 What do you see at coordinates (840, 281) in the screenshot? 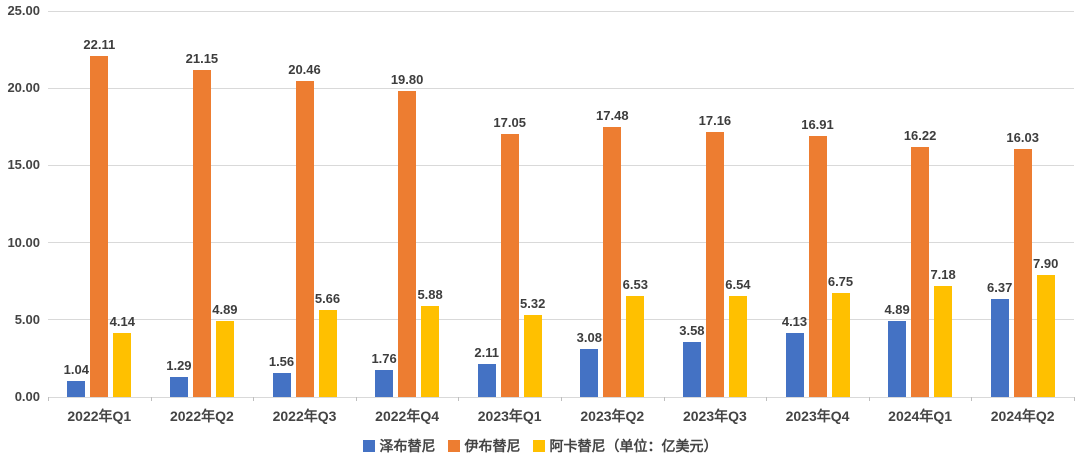
I see `data-label: 6.75` at bounding box center [840, 281].